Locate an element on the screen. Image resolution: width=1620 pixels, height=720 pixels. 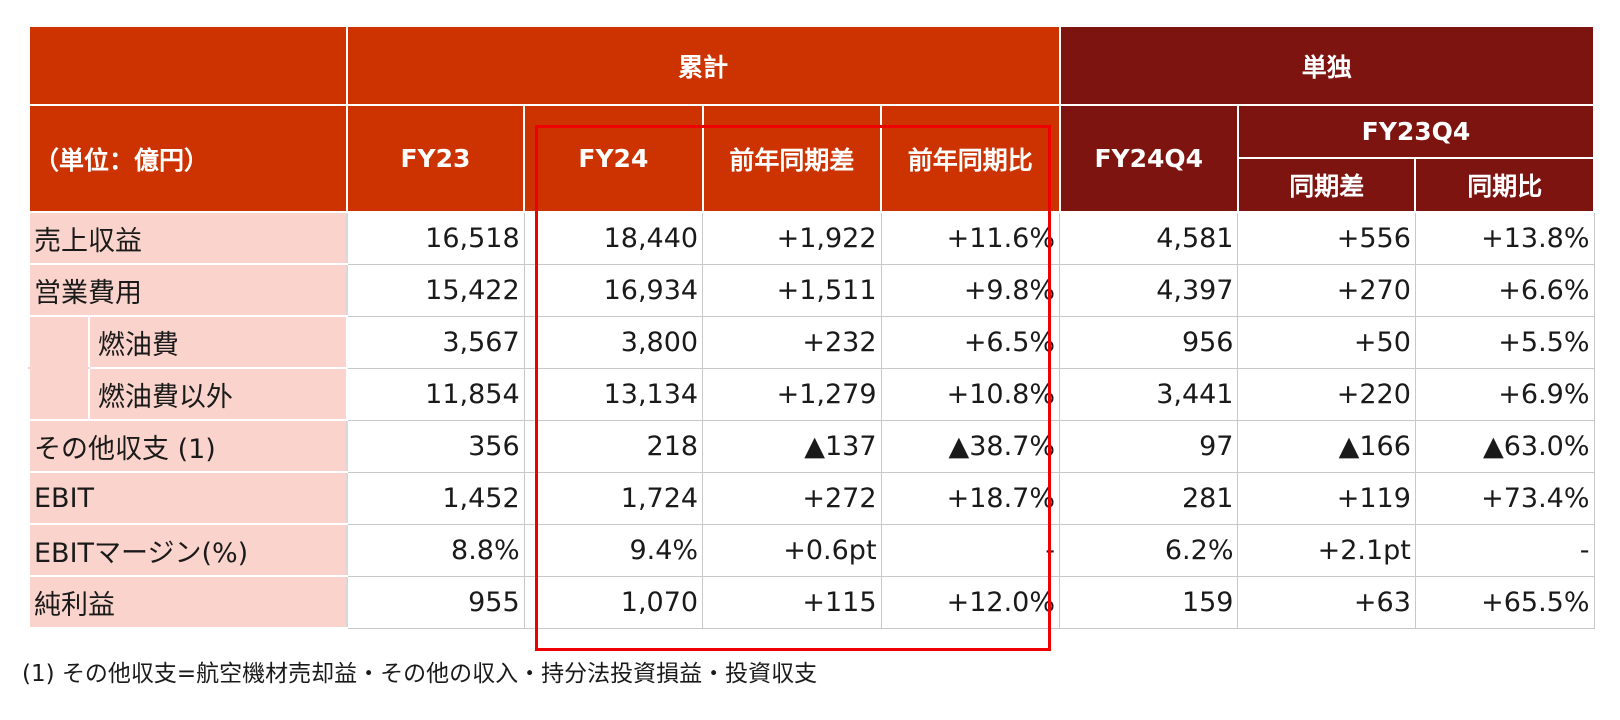
cell-value: ▲38.7% is located at coordinates (970, 446).